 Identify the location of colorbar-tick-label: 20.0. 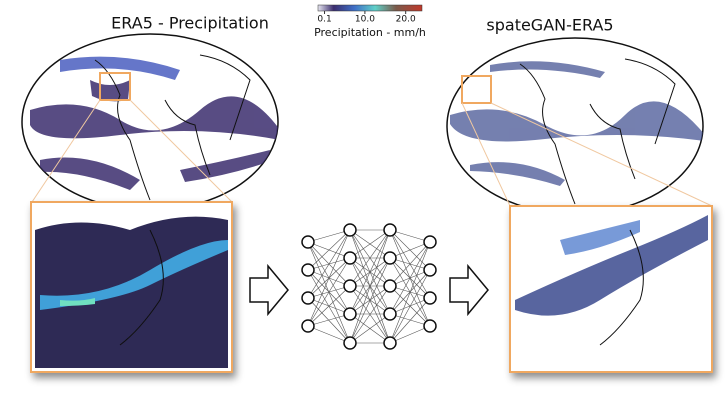
(406, 20).